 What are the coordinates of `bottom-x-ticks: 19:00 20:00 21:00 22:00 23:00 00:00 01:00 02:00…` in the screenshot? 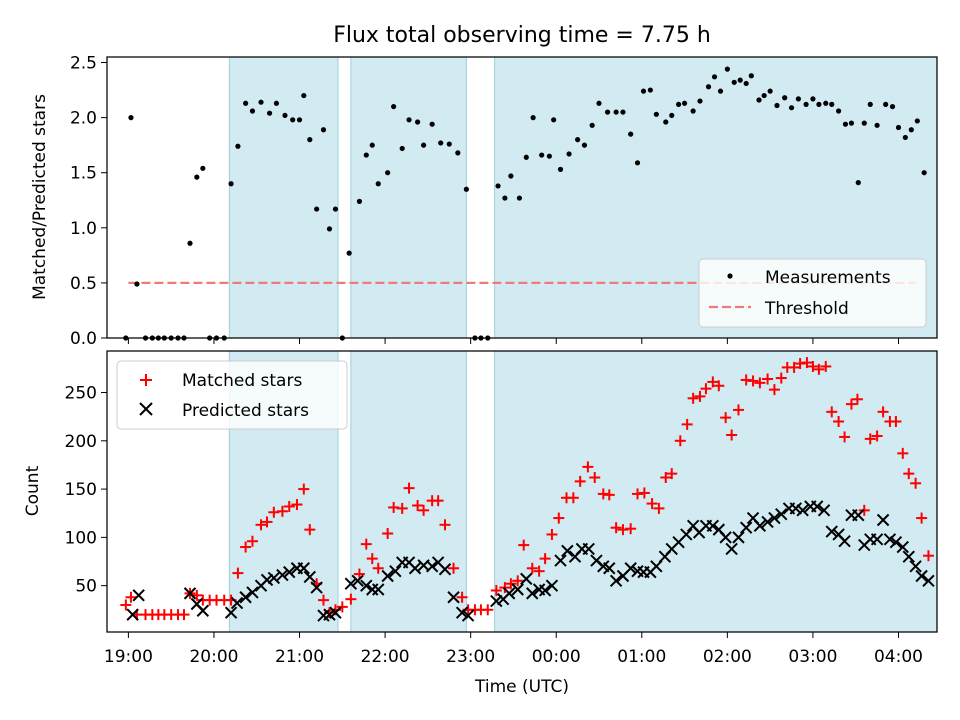 It's located at (513, 649).